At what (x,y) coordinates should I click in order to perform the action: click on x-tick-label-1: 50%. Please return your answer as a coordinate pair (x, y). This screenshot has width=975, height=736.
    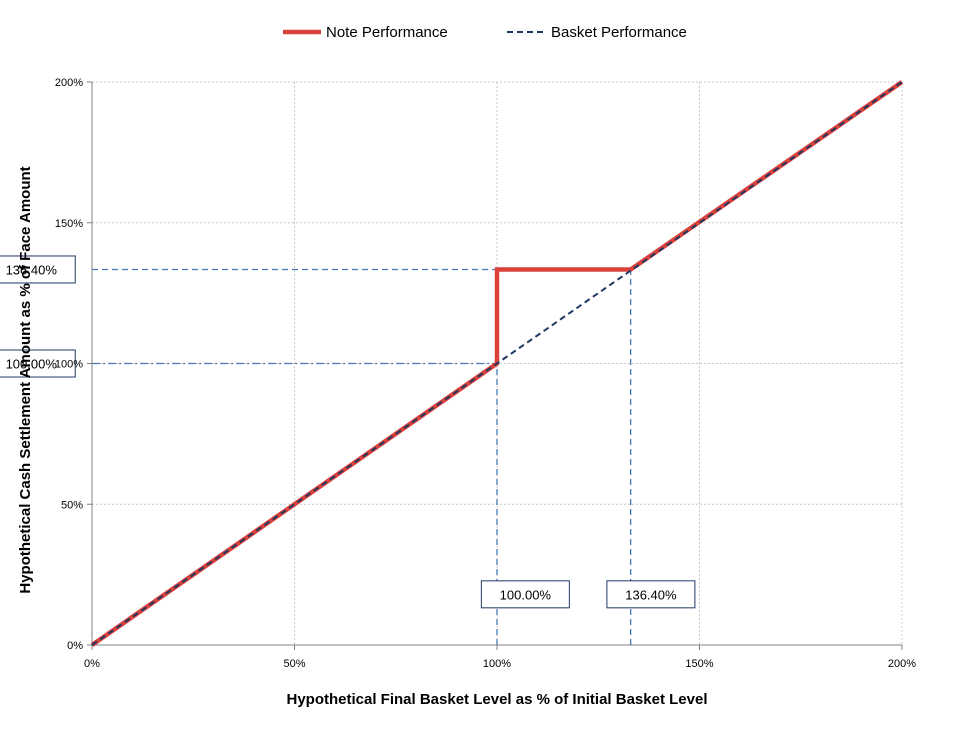
    Looking at the image, I should click on (294, 664).